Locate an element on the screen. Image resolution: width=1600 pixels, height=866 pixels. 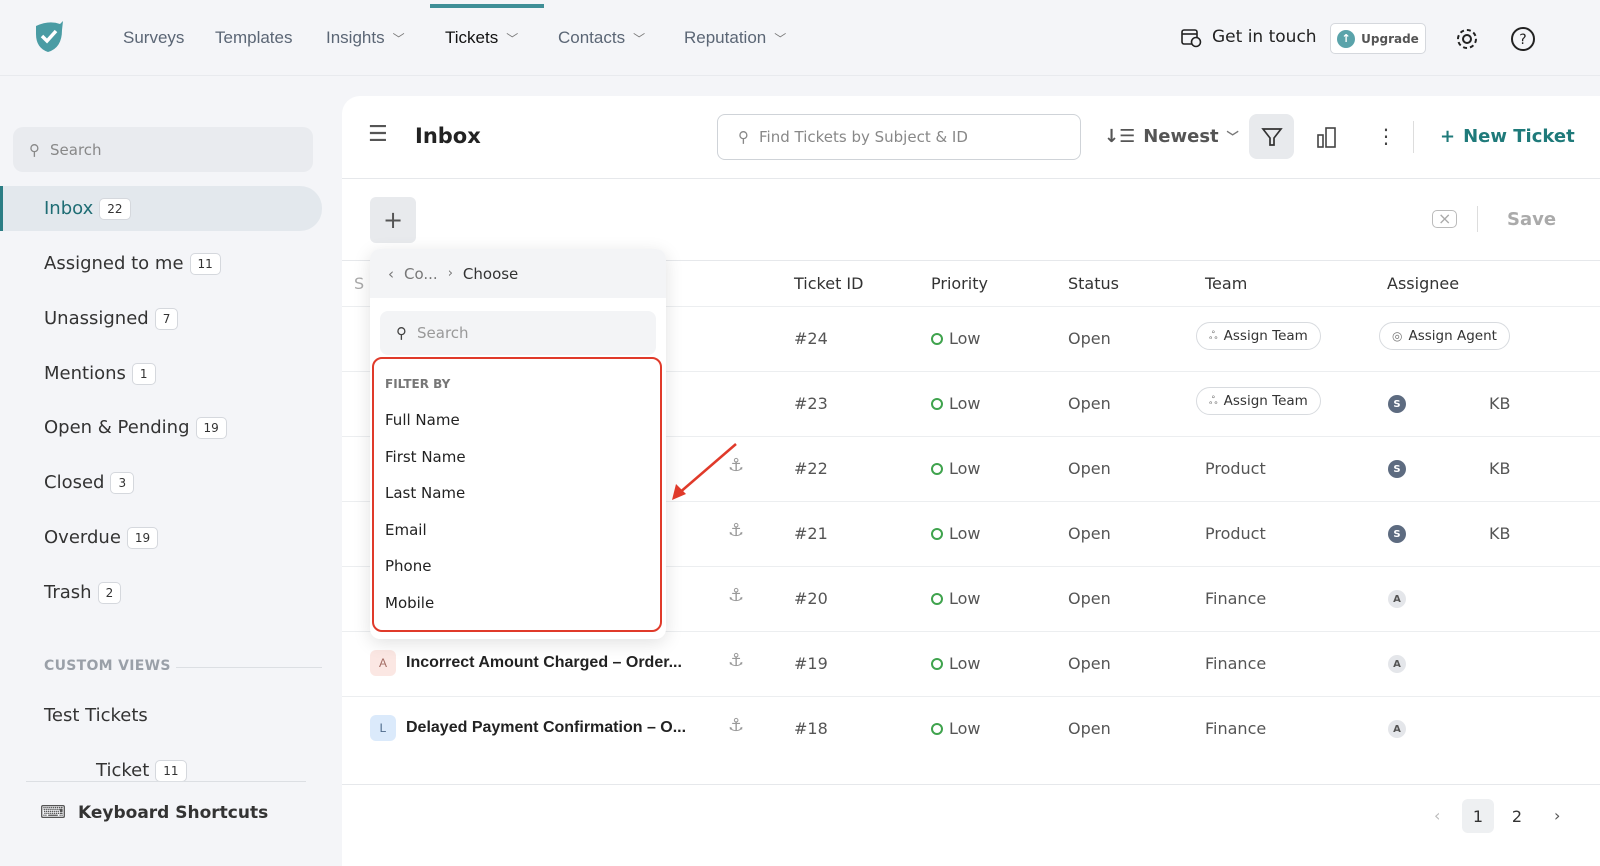
nav-tickets: Tickets ﹀ is located at coordinates (481, 38).